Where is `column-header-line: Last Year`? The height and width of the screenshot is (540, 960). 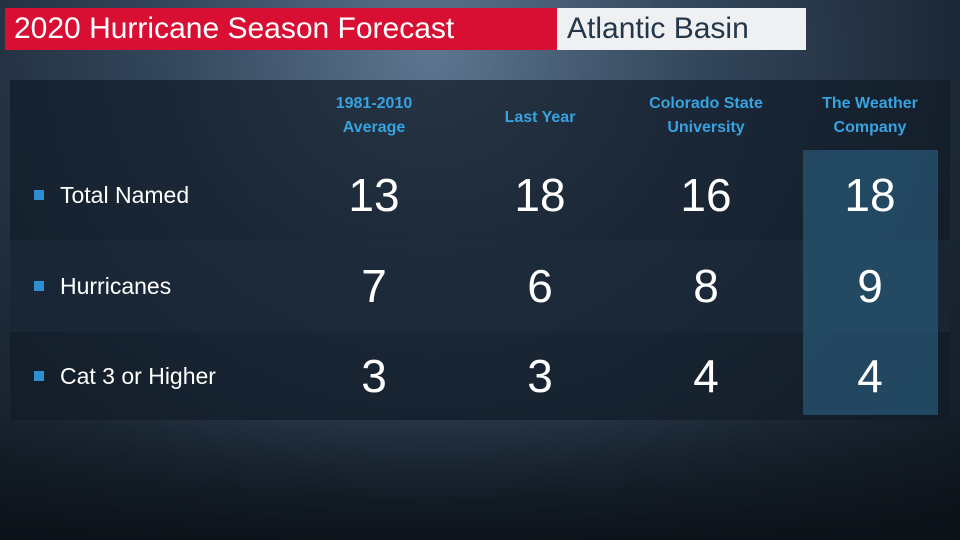
column-header-line: Last Year is located at coordinates (540, 117).